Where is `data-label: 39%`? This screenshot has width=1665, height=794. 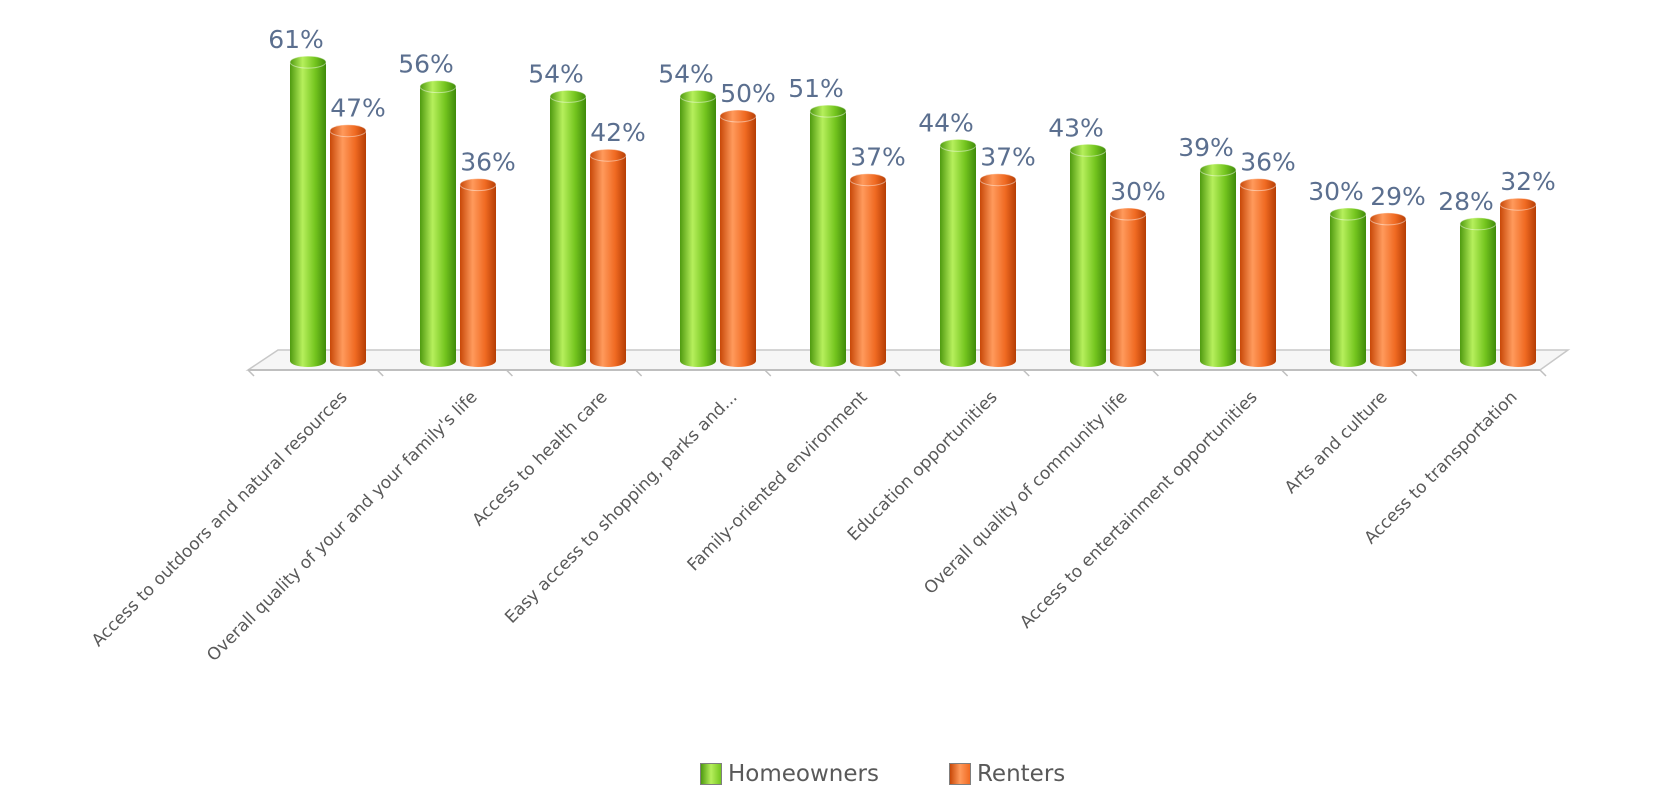
data-label: 39% is located at coordinates (1206, 147).